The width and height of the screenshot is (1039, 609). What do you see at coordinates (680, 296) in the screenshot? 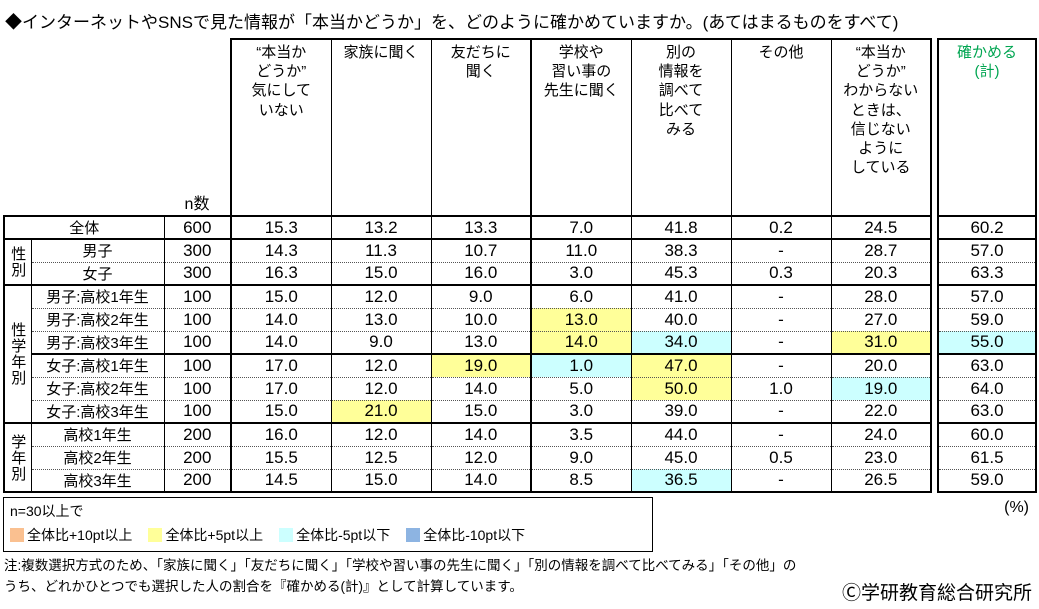
I see `value-cell: 41.0` at bounding box center [680, 296].